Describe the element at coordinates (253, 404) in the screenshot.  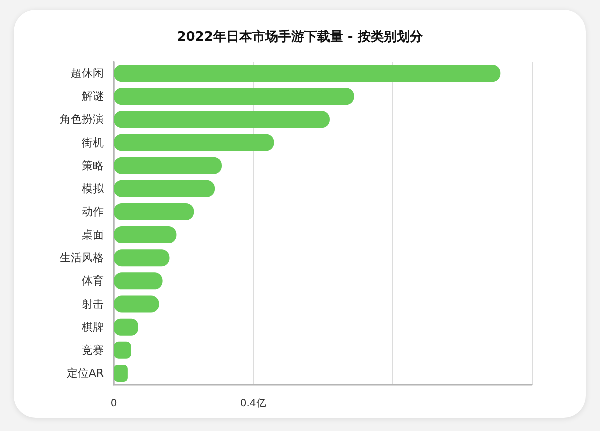
I see `x-tick-label: 0.4亿` at that location.